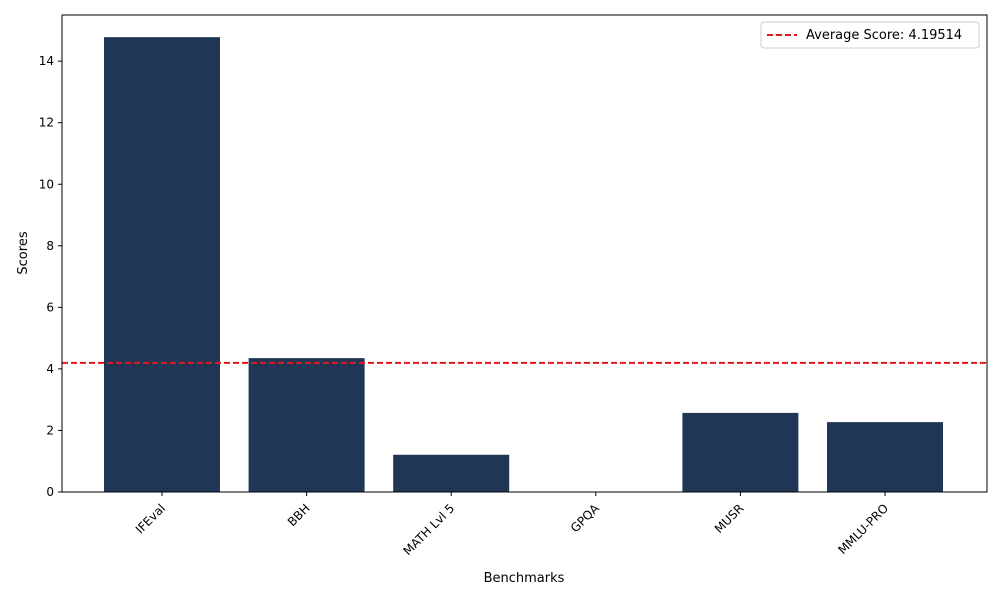 This screenshot has height=600, width=1000. I want to click on x-tick-label: GPQA, so click(585, 518).